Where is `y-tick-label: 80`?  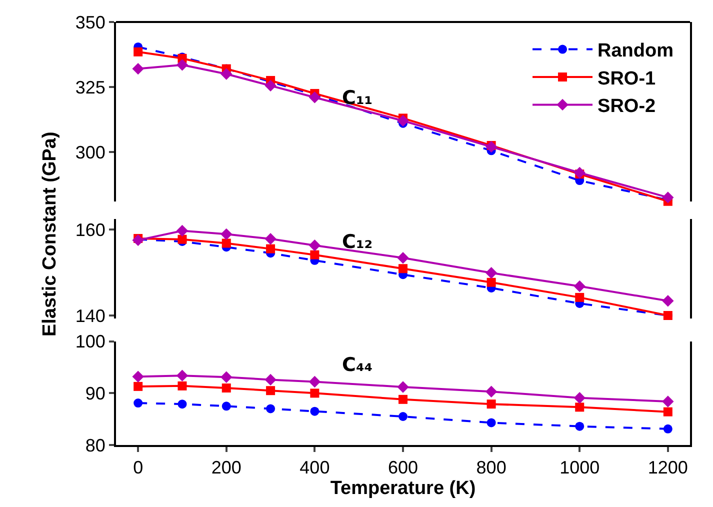
y-tick-label: 80 is located at coordinates (95, 445).